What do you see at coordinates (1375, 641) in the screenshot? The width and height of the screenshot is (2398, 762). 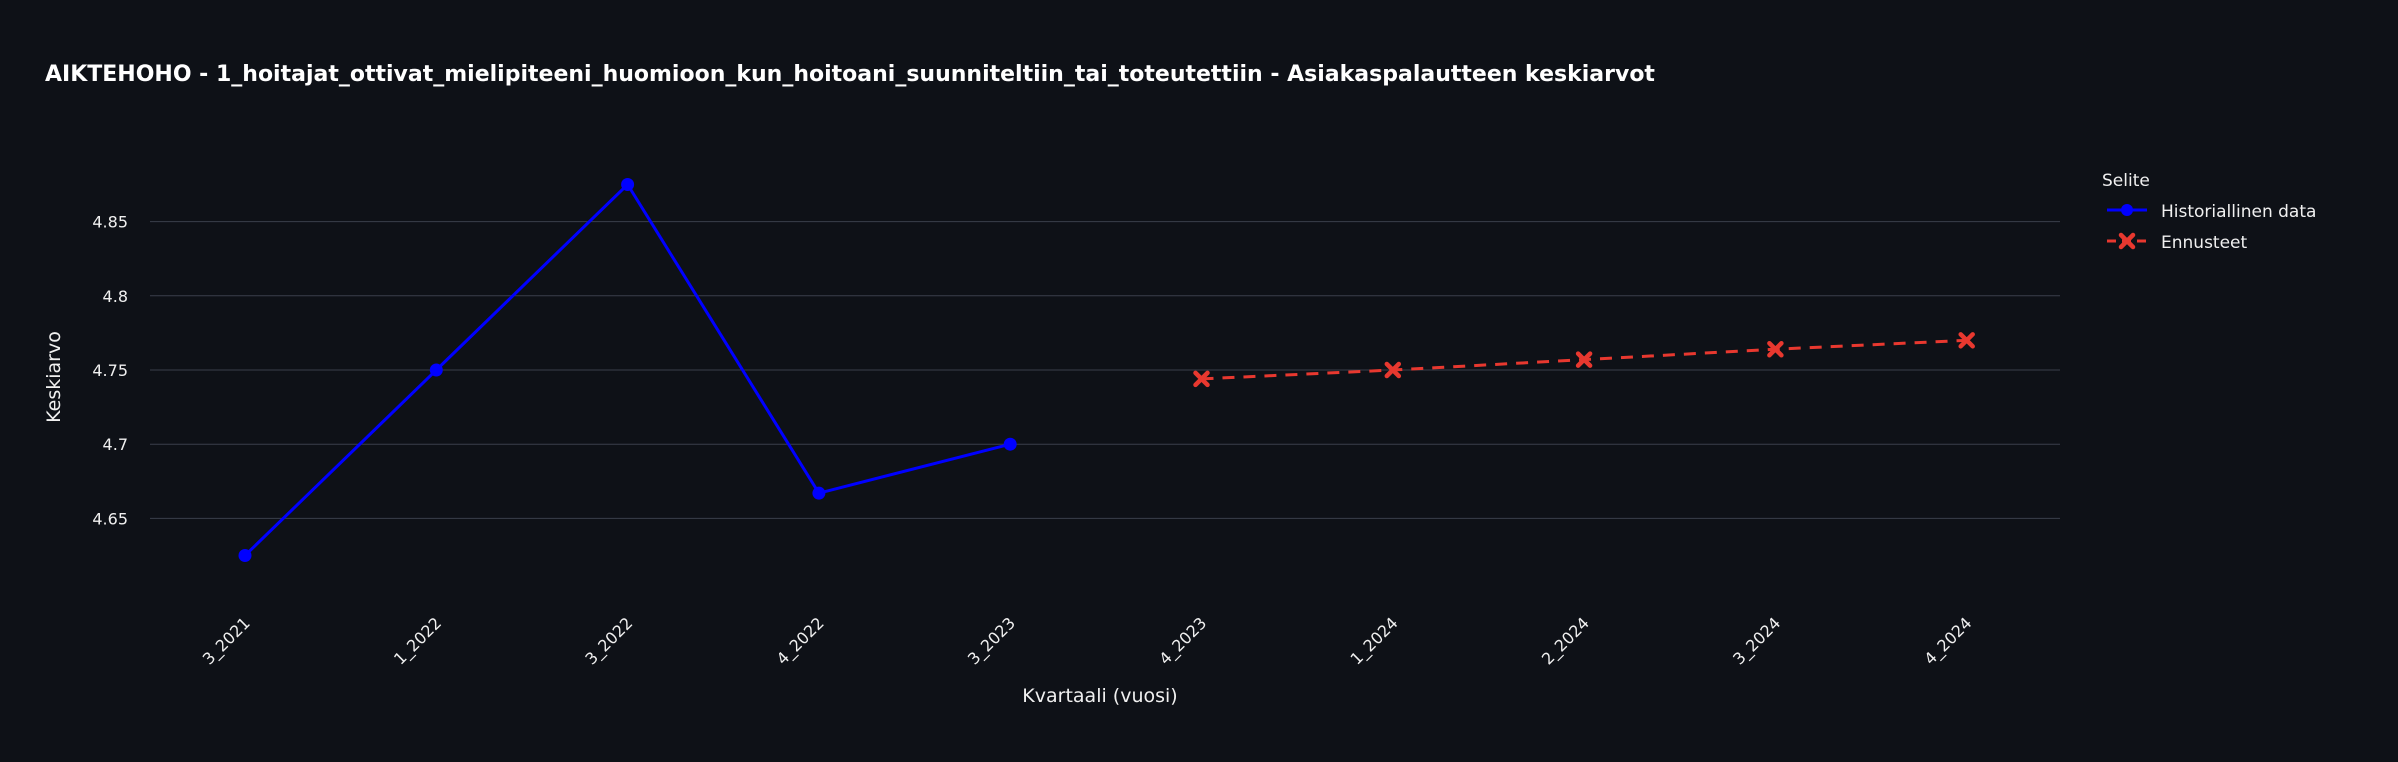 I see `x-tick-label: 1_2024` at bounding box center [1375, 641].